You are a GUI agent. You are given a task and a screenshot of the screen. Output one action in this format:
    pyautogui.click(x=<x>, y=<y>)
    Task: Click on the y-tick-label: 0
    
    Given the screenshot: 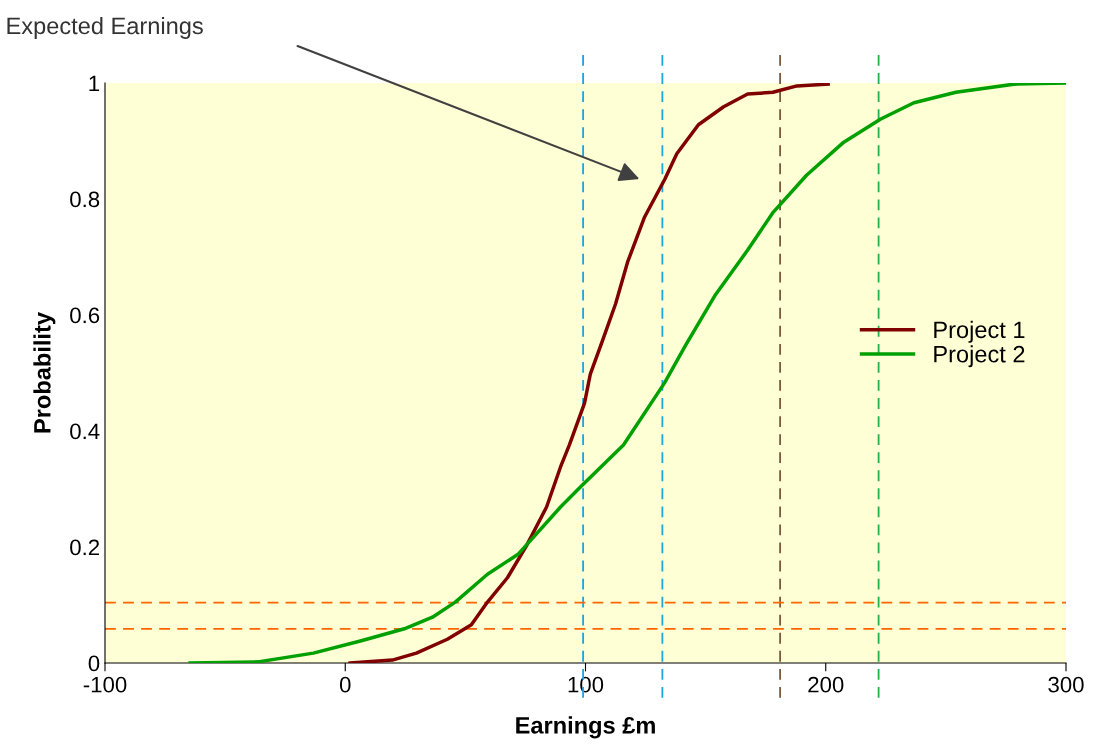 What is the action you would take?
    pyautogui.click(x=94, y=663)
    